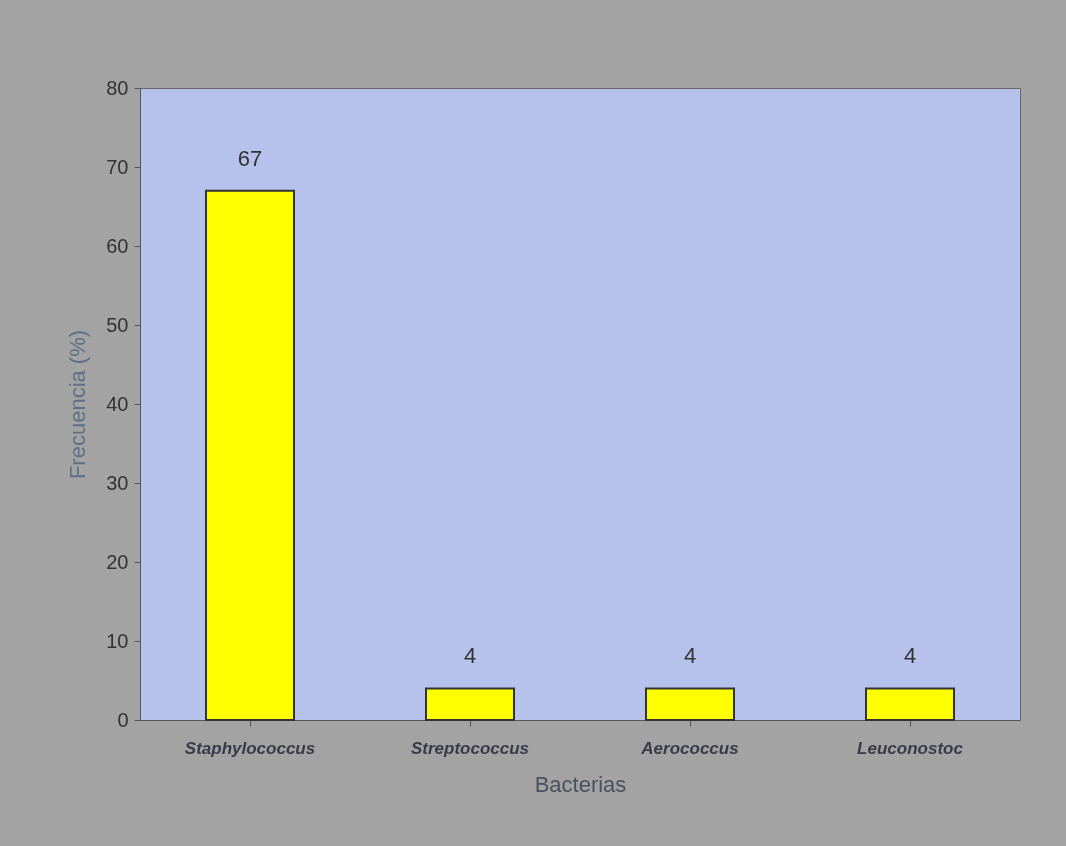 Image resolution: width=1066 pixels, height=846 pixels. I want to click on x-tick-label: Streptococcus, so click(470, 748).